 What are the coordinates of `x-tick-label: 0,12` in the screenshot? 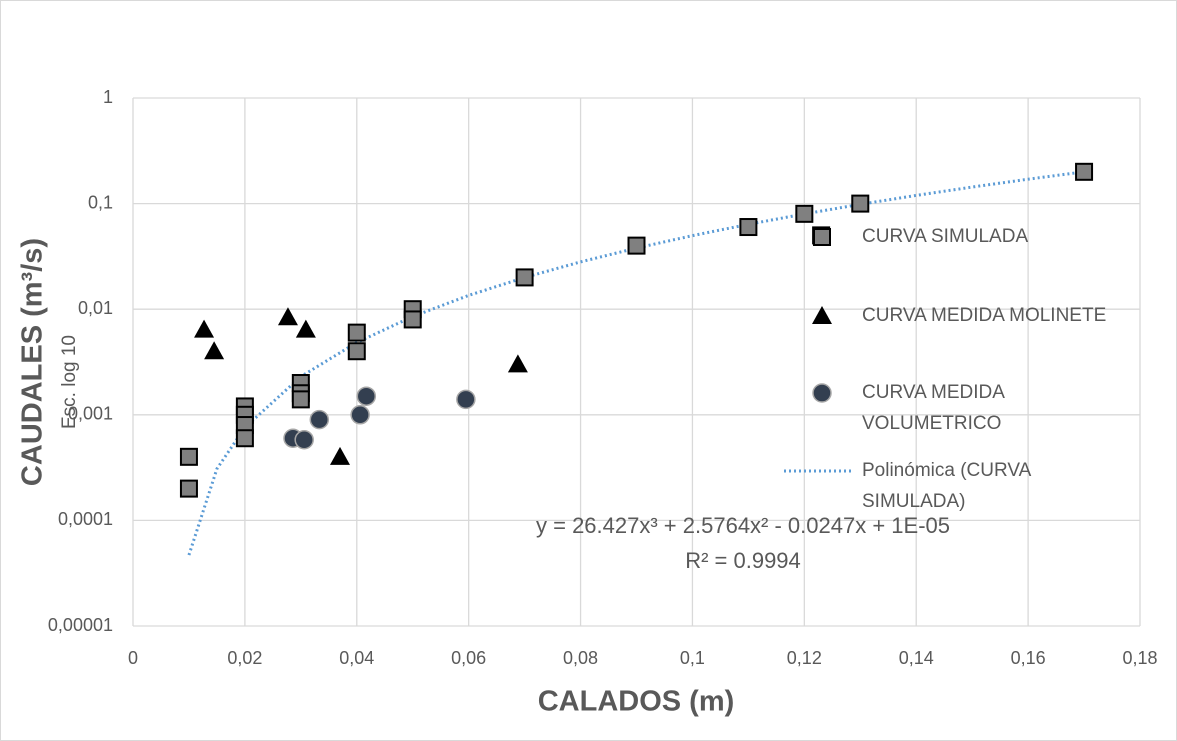 It's located at (804, 658).